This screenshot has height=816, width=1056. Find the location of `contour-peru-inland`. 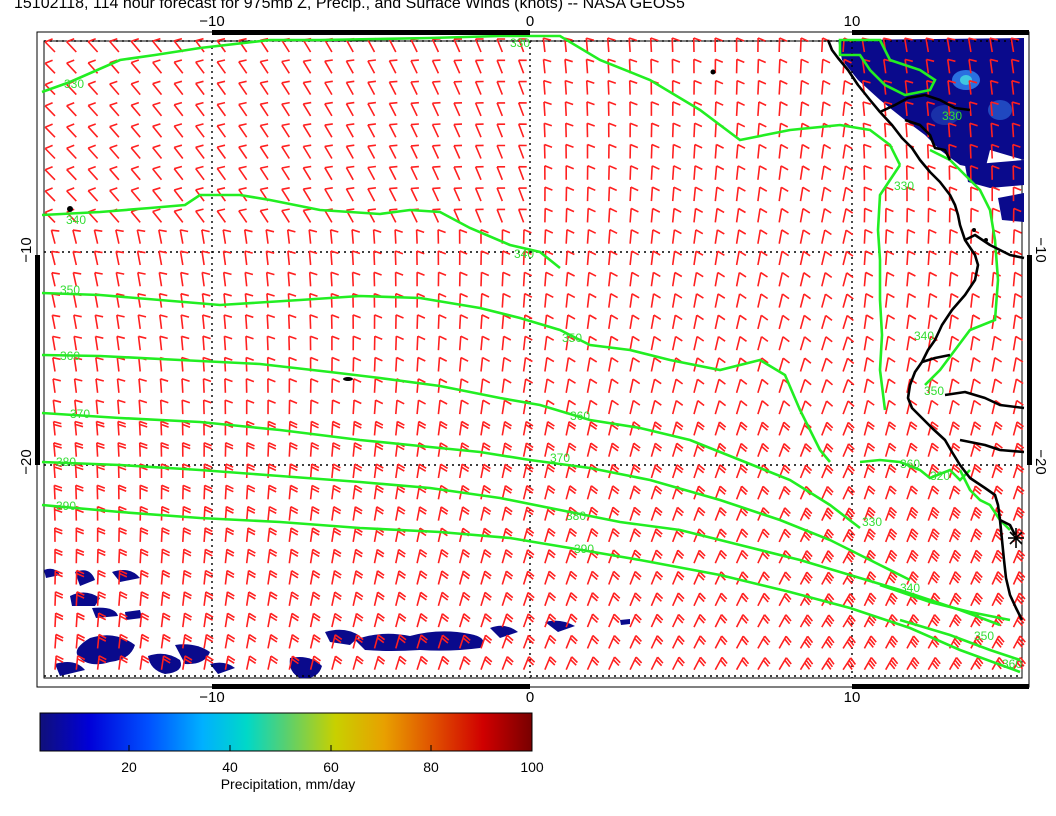

contour-peru-inland is located at coordinates (962, 267).